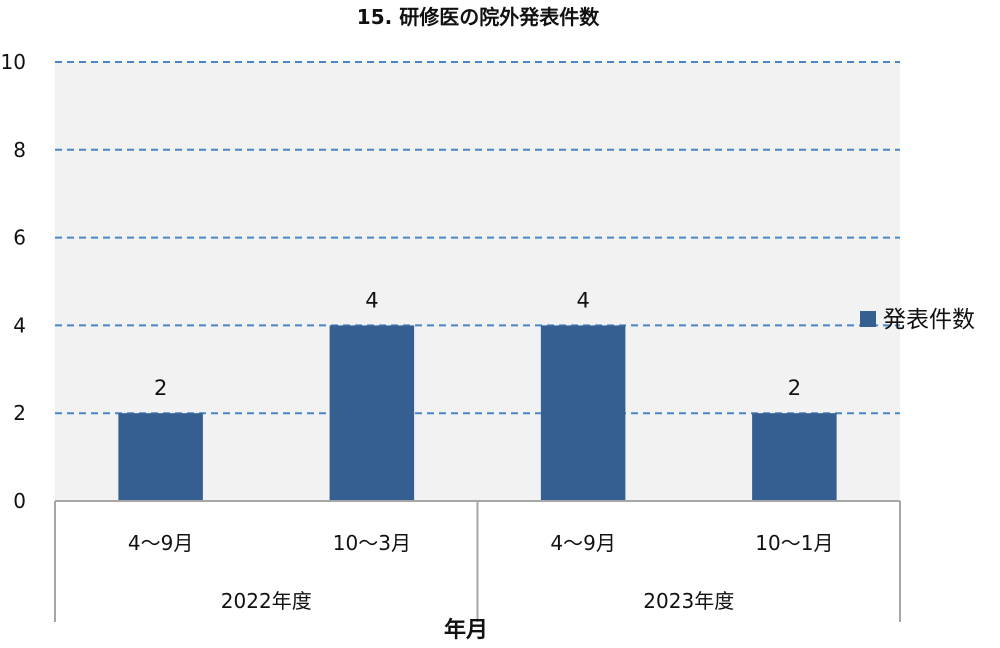  Describe the element at coordinates (466, 630) in the screenshot. I see `x-axis-title: 年月` at that location.